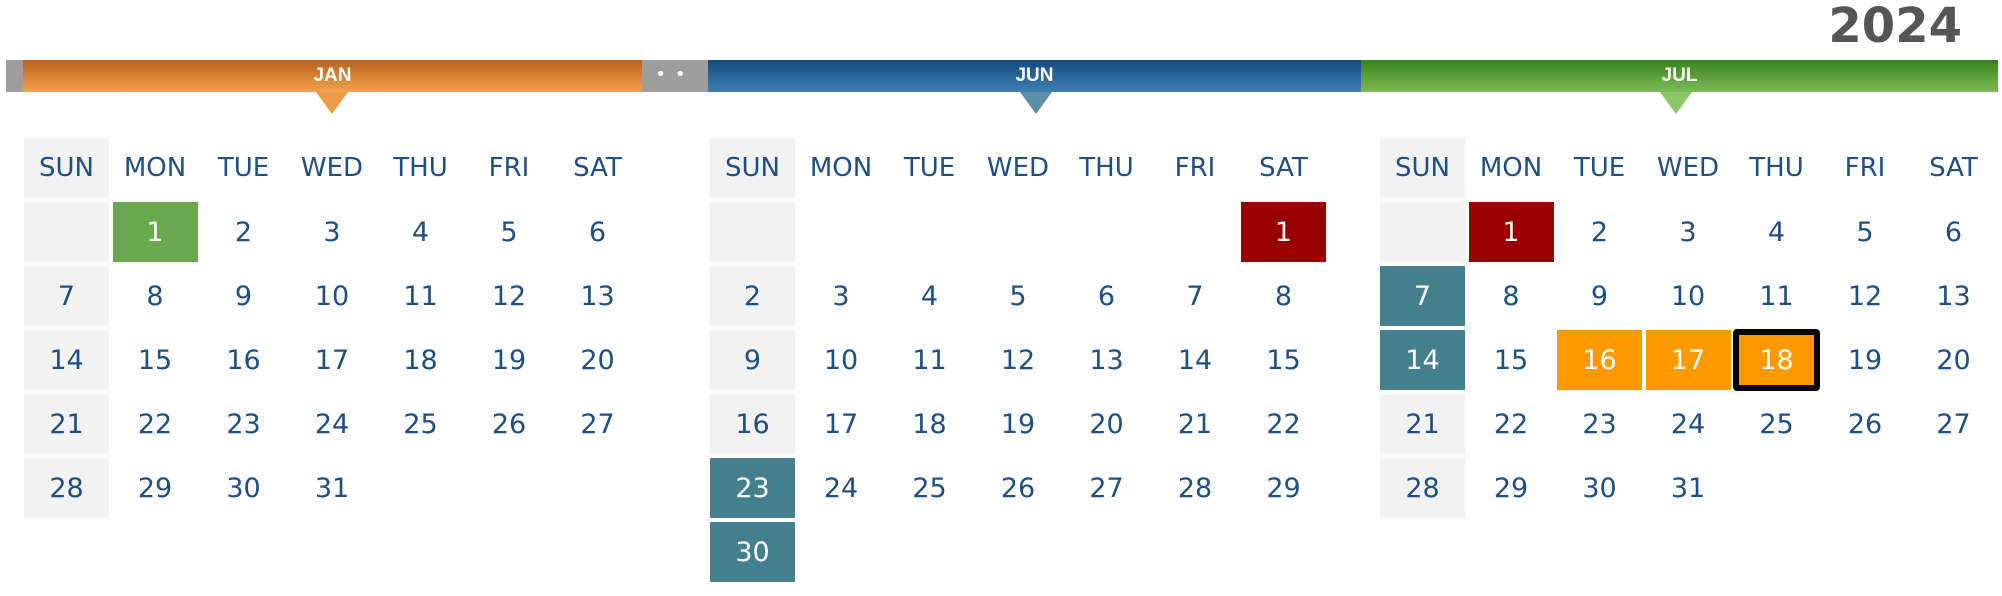  I want to click on day-cell-selected: 18, so click(1776, 360).